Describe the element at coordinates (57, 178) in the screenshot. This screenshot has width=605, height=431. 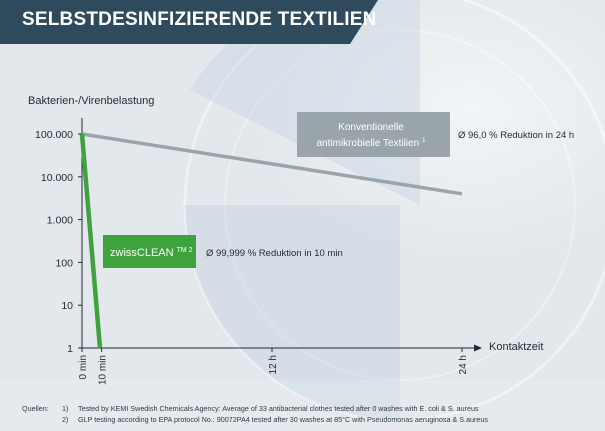
I see `y-tick-label: 10.000` at that location.